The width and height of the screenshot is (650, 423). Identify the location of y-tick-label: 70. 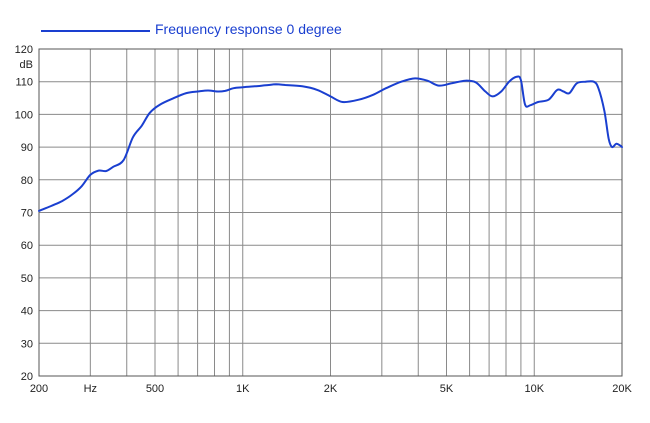
(27, 214).